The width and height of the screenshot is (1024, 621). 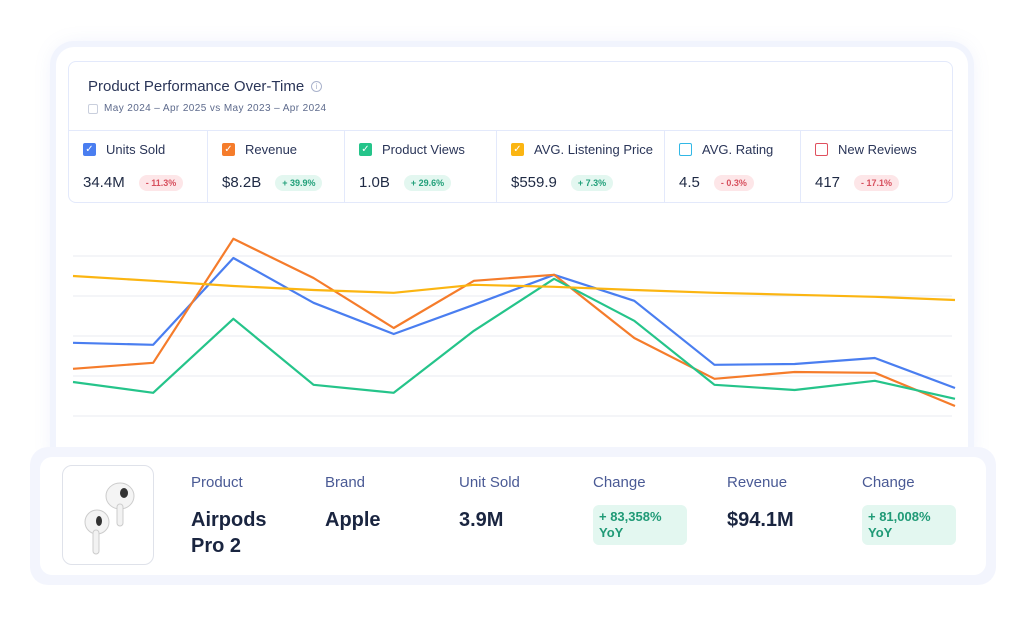 I want to click on metric-label: New Reviews, so click(x=866, y=149).